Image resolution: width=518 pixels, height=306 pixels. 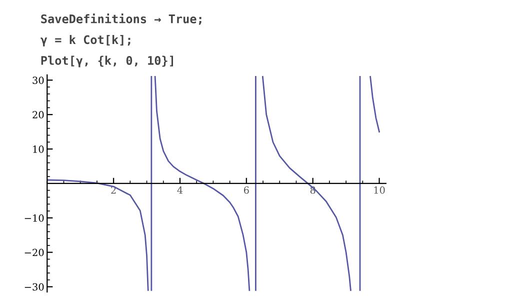 What do you see at coordinates (38, 80) in the screenshot?
I see `y-tick-label: 30` at bounding box center [38, 80].